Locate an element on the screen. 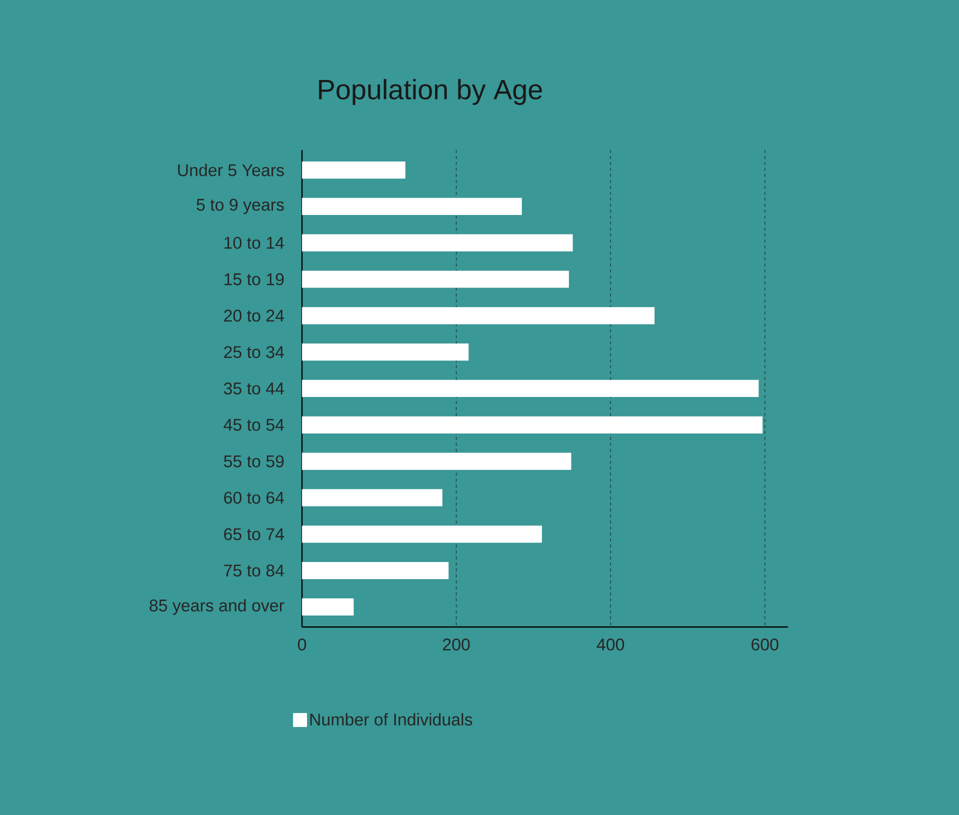 This screenshot has width=959, height=815. y-tick-label: 25 to 34 is located at coordinates (254, 352).